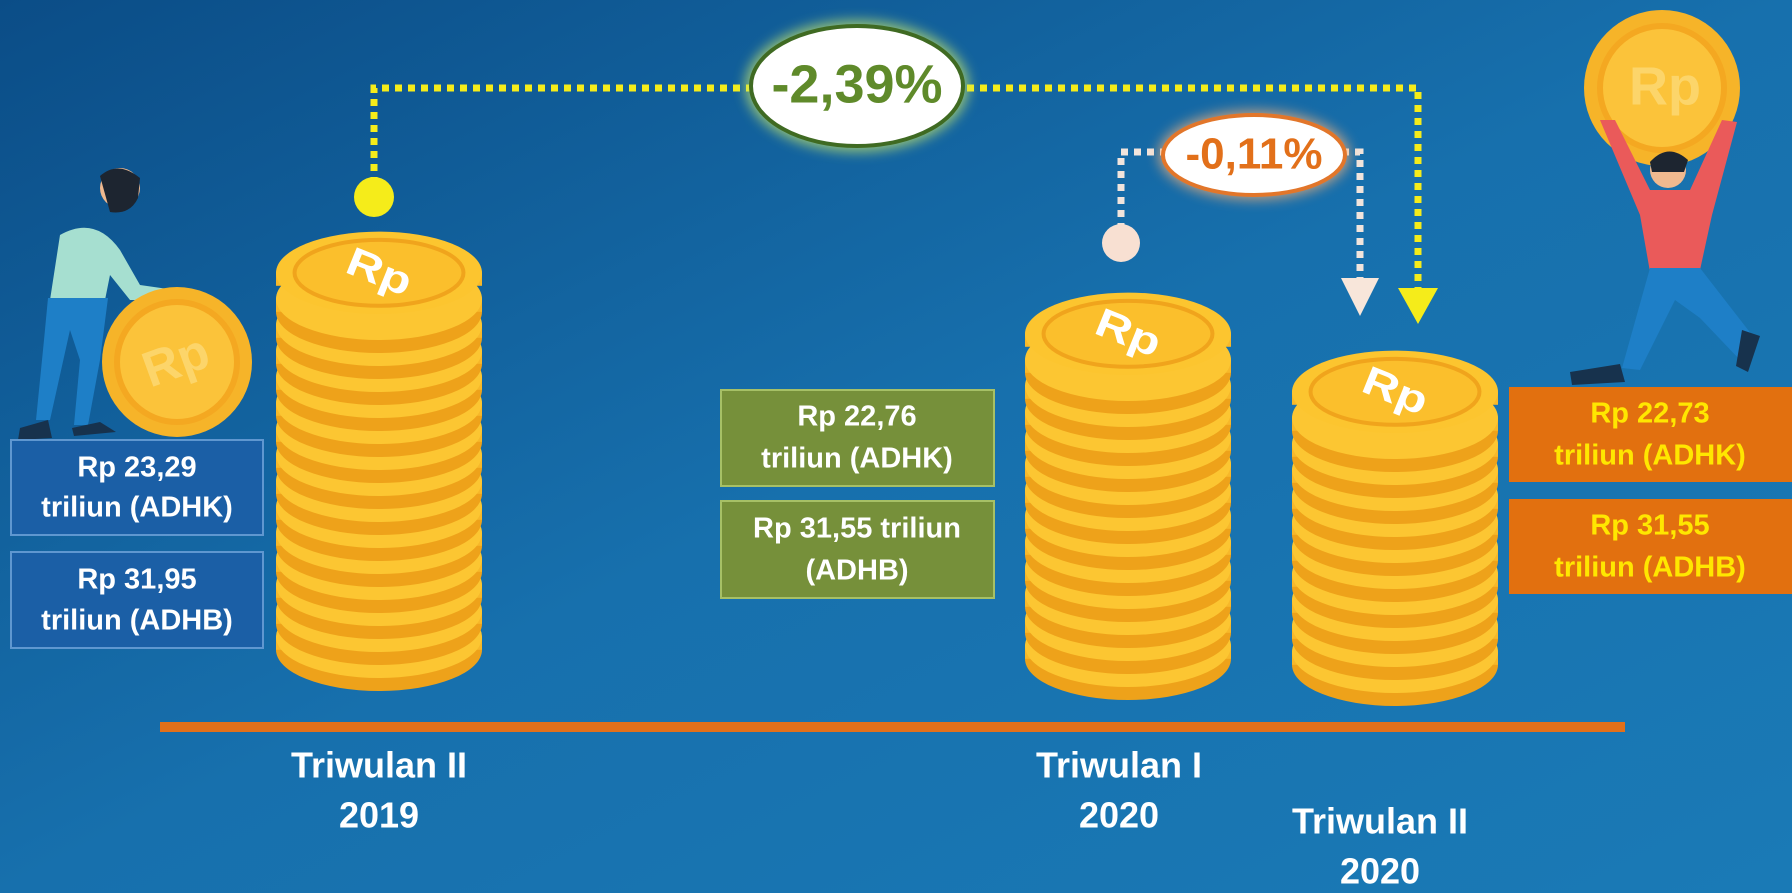  I want to click on arrow-qoq, so click(1360, 297).